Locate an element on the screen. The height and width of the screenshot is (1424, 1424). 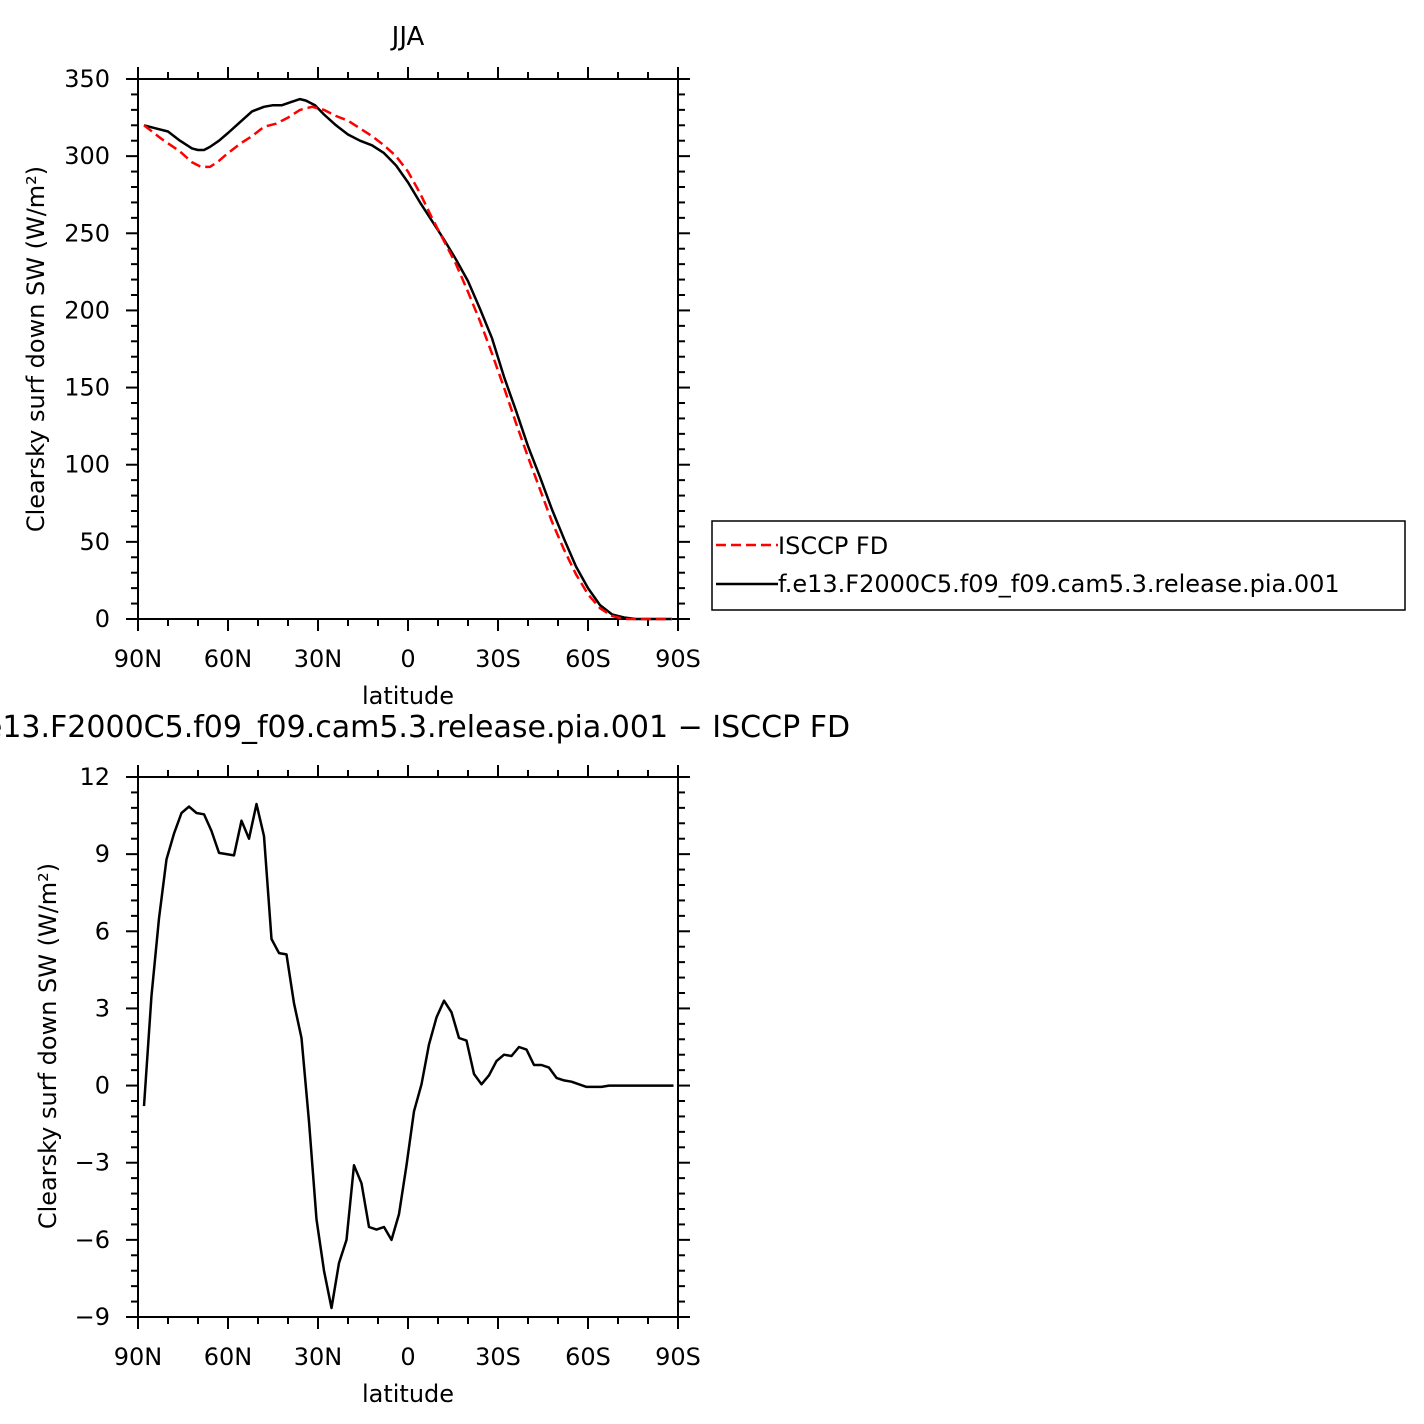
bottom-x-tick-label: 90N is located at coordinates (138, 1357).